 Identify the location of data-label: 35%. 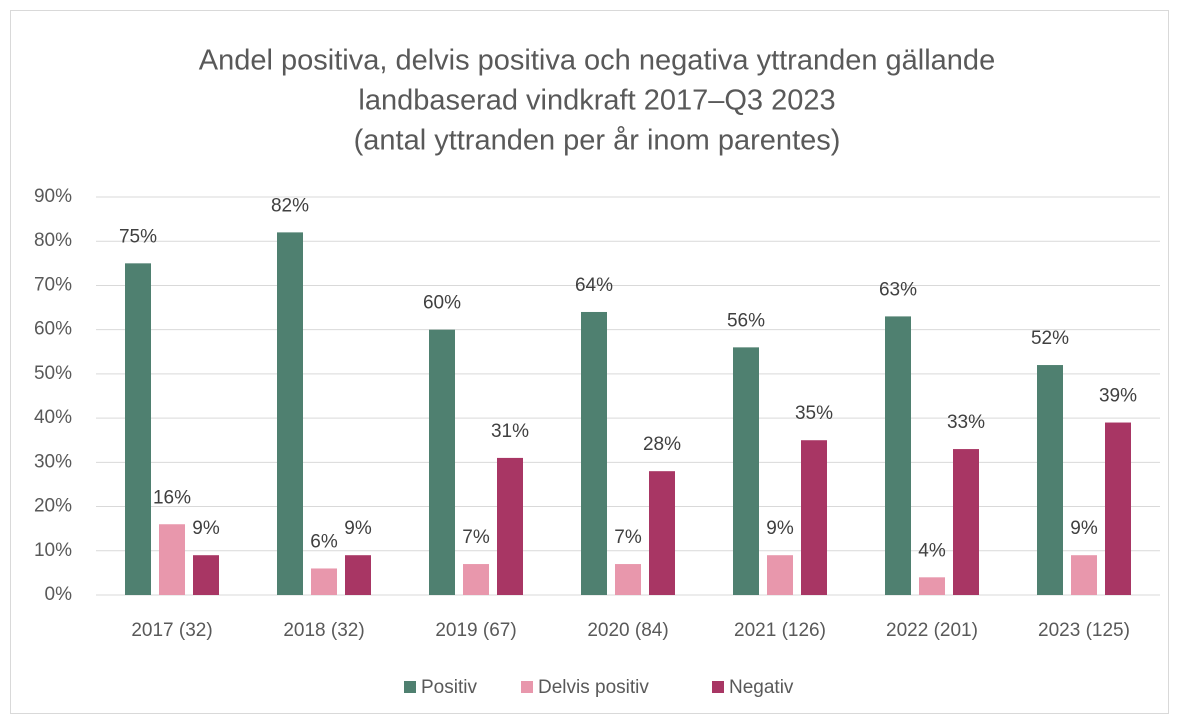
(814, 413).